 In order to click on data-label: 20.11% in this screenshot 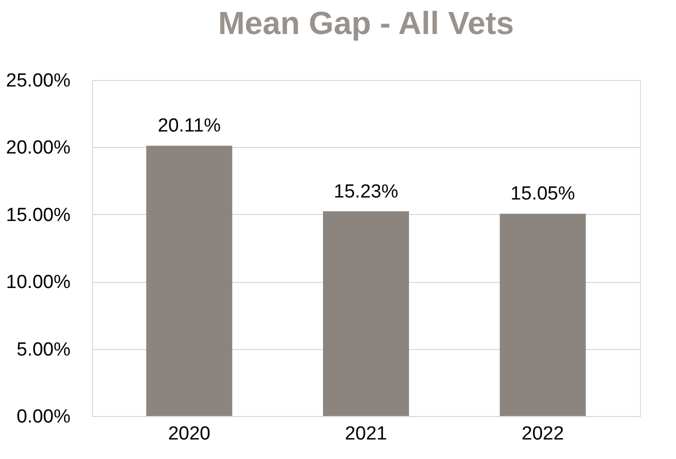, I will do `click(189, 126)`.